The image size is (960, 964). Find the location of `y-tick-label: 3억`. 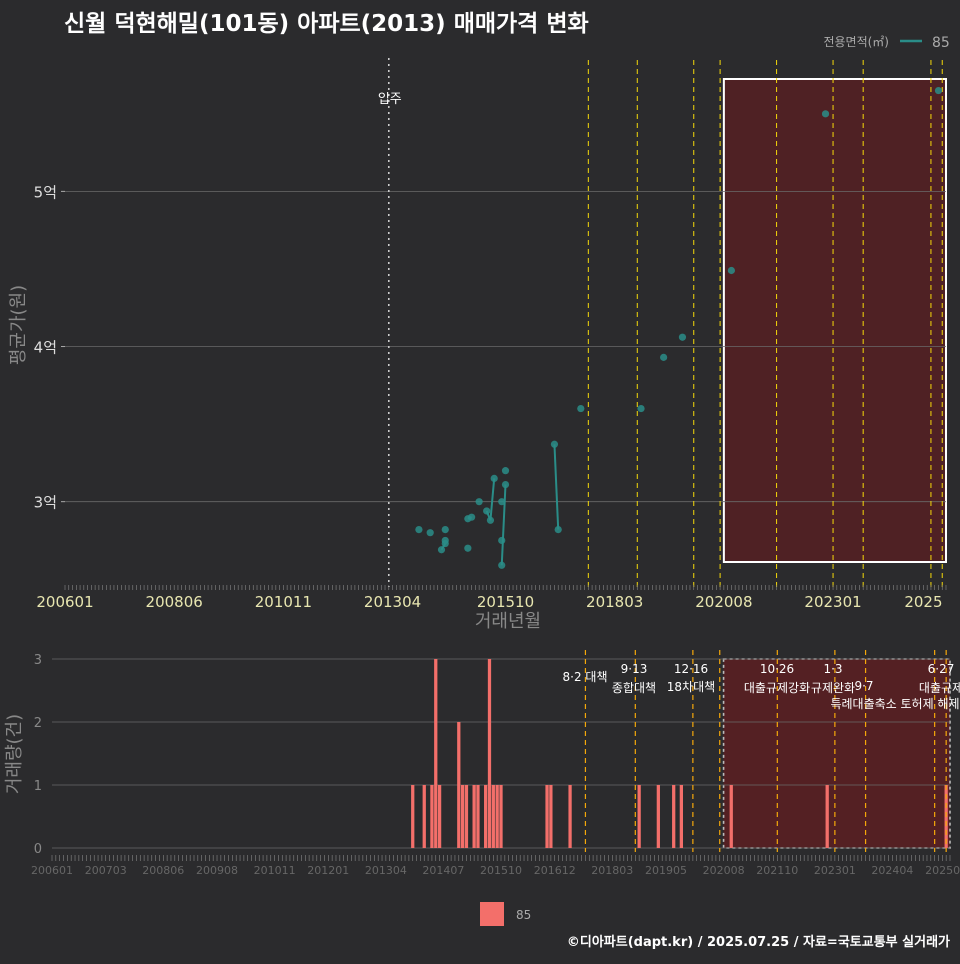

y-tick-label: 3억 is located at coordinates (45, 503).